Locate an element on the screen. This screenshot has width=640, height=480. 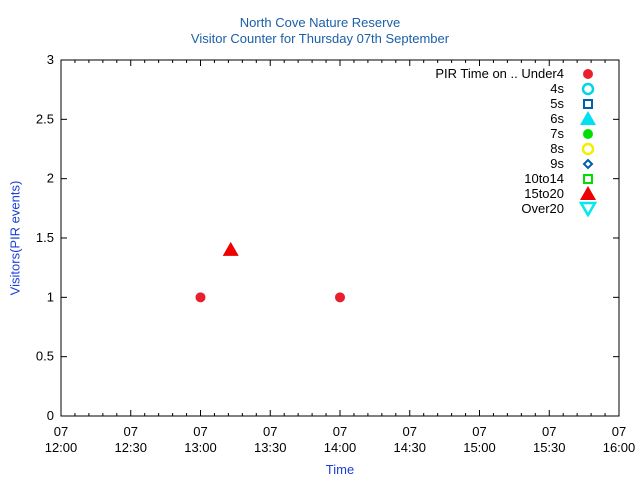
legend-label: 9s is located at coordinates (557, 163).